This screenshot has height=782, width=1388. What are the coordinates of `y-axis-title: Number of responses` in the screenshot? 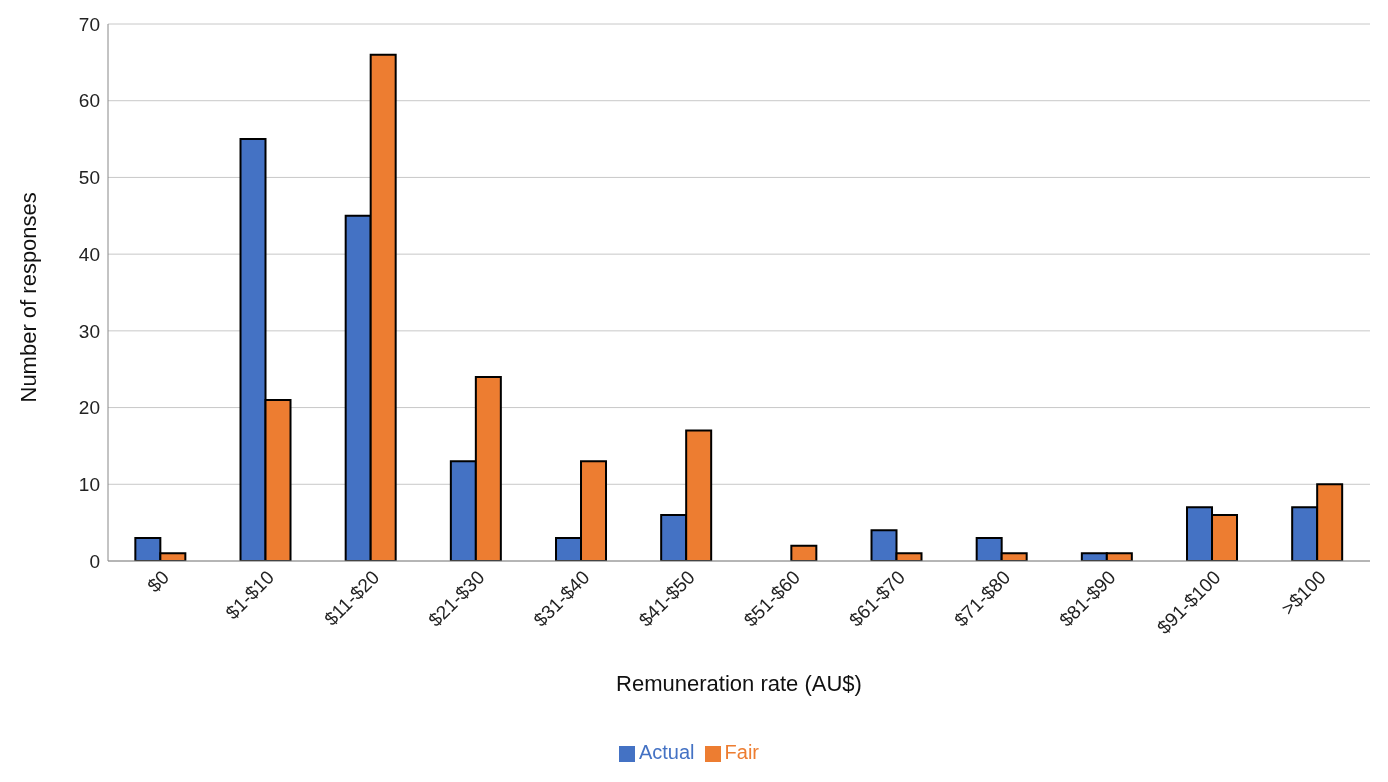 It's located at (28, 297).